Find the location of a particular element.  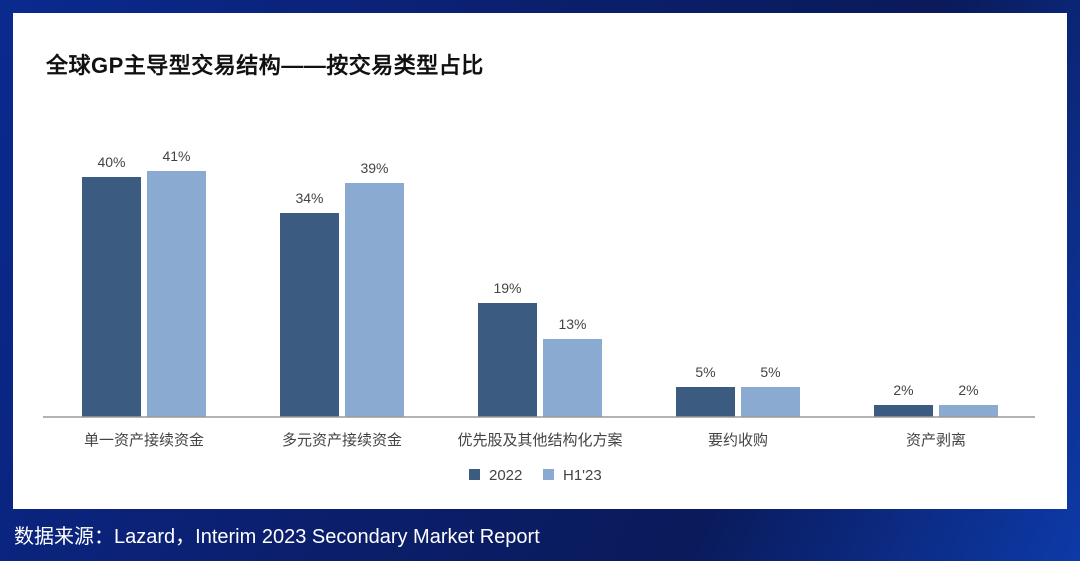

data-label-4-1: 2% is located at coordinates (968, 390).